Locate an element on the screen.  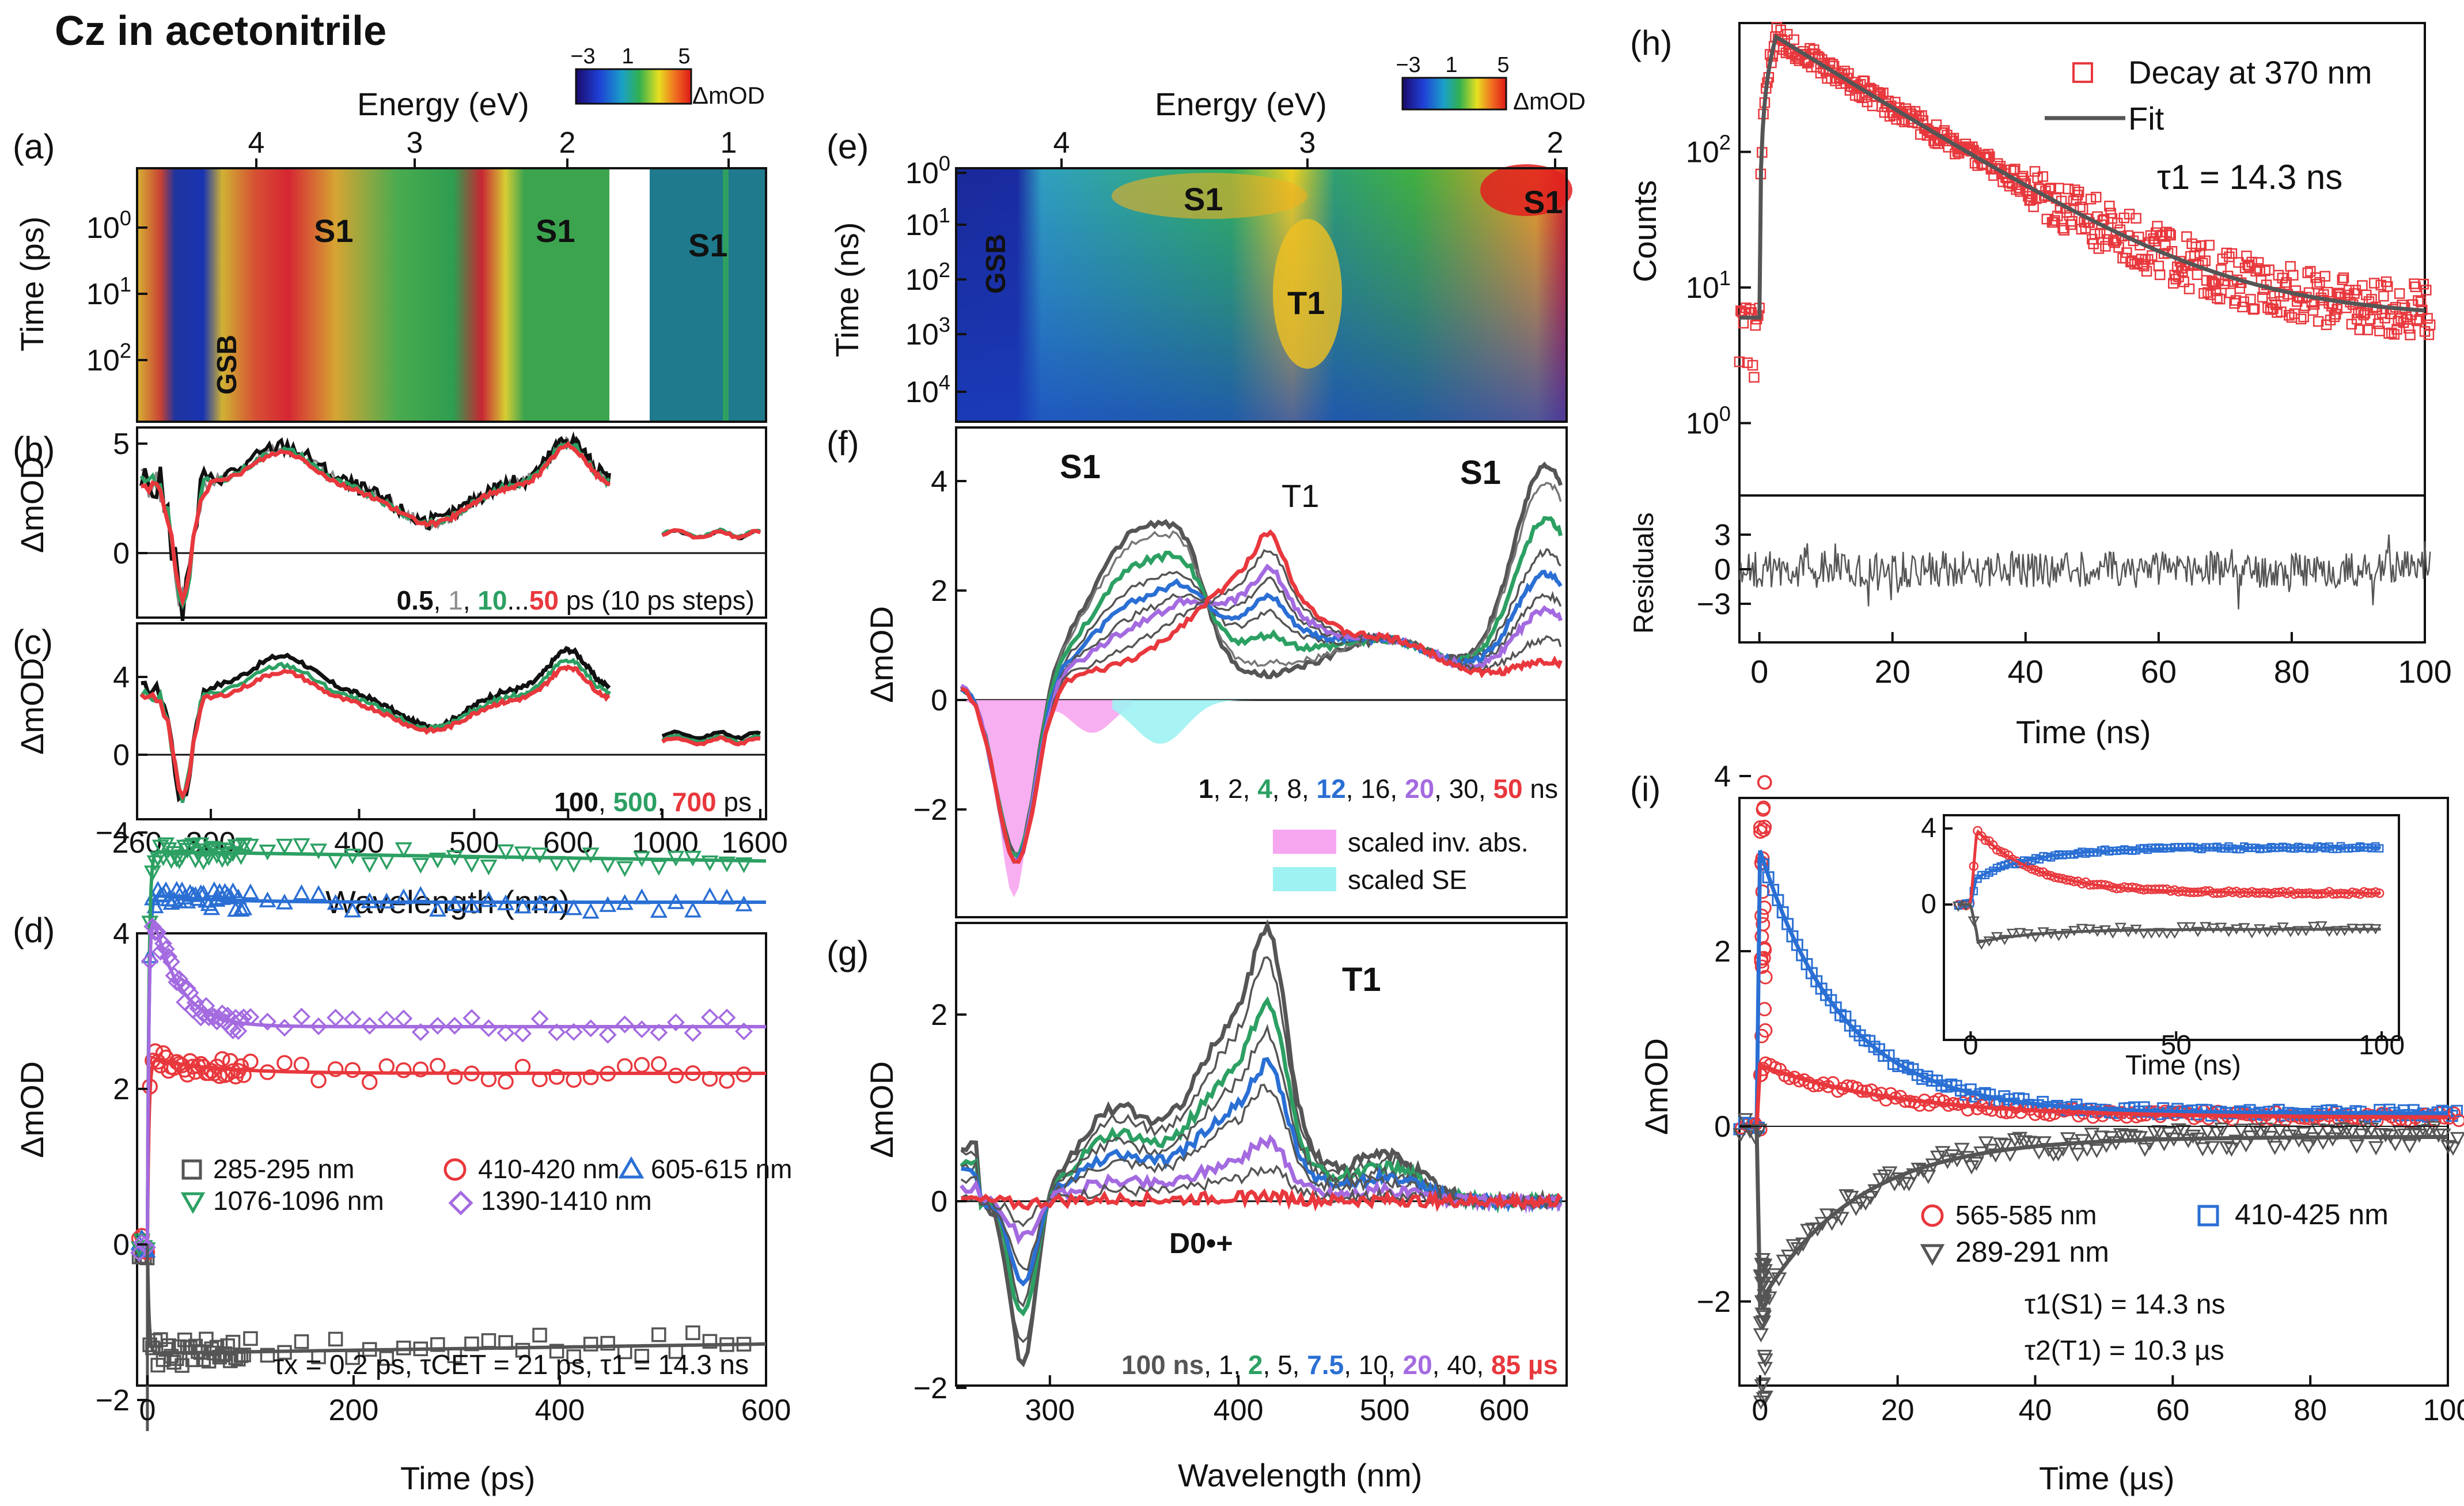
panel-b-legend: 0.5, 1, 10...50 ps (10 ps steps) is located at coordinates (576, 600).